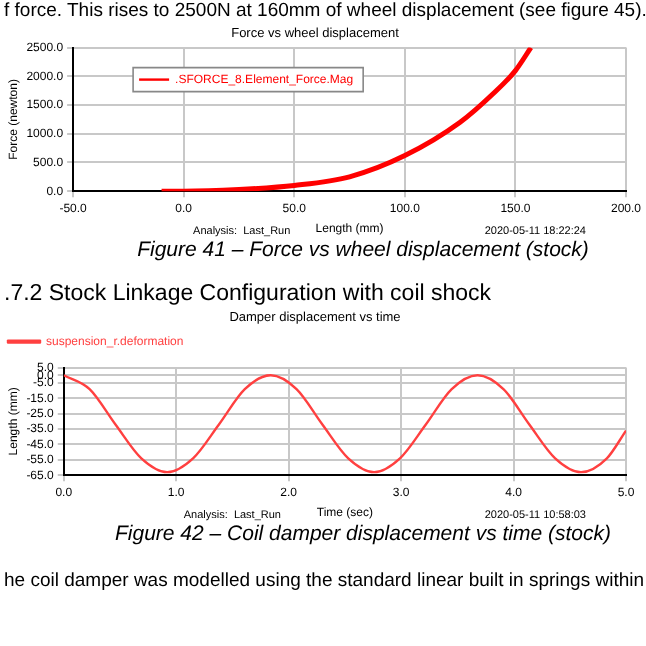  Describe the element at coordinates (363, 250) in the screenshot. I see `caption: Figure 41 – Force vs wheel displacement (stock)` at that location.